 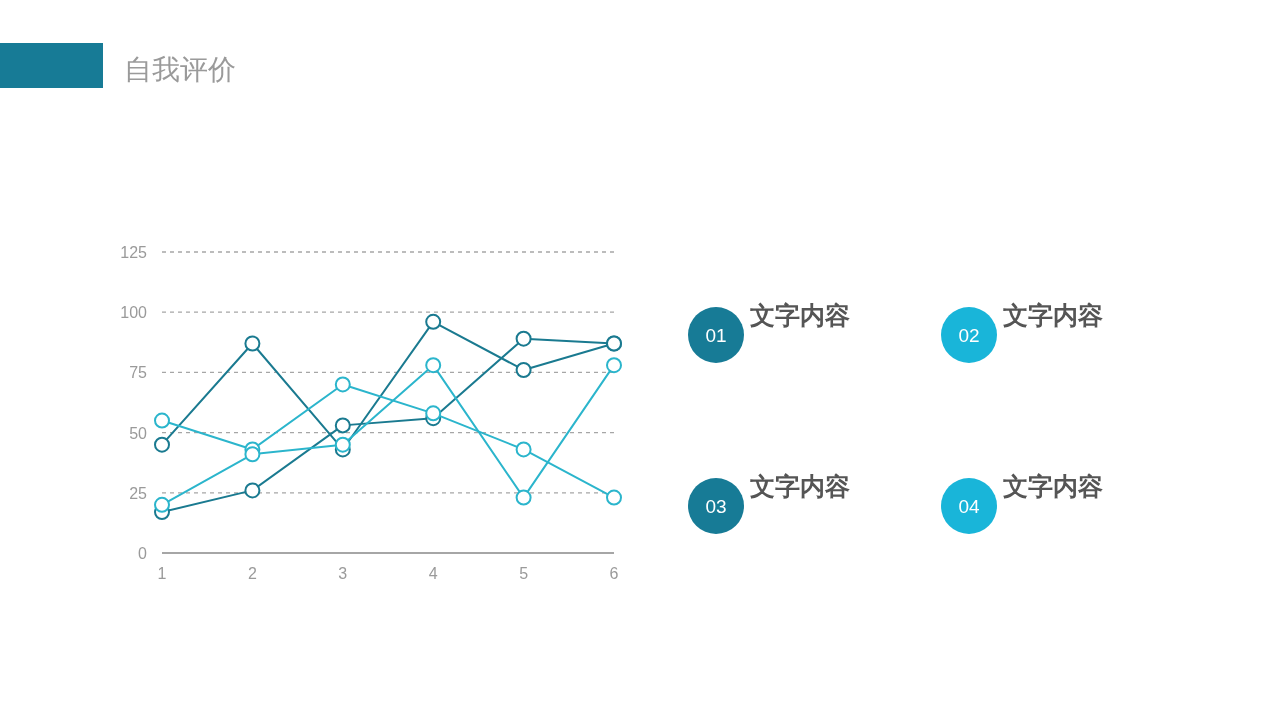 I want to click on y-tick-label: 125, so click(x=134, y=252).